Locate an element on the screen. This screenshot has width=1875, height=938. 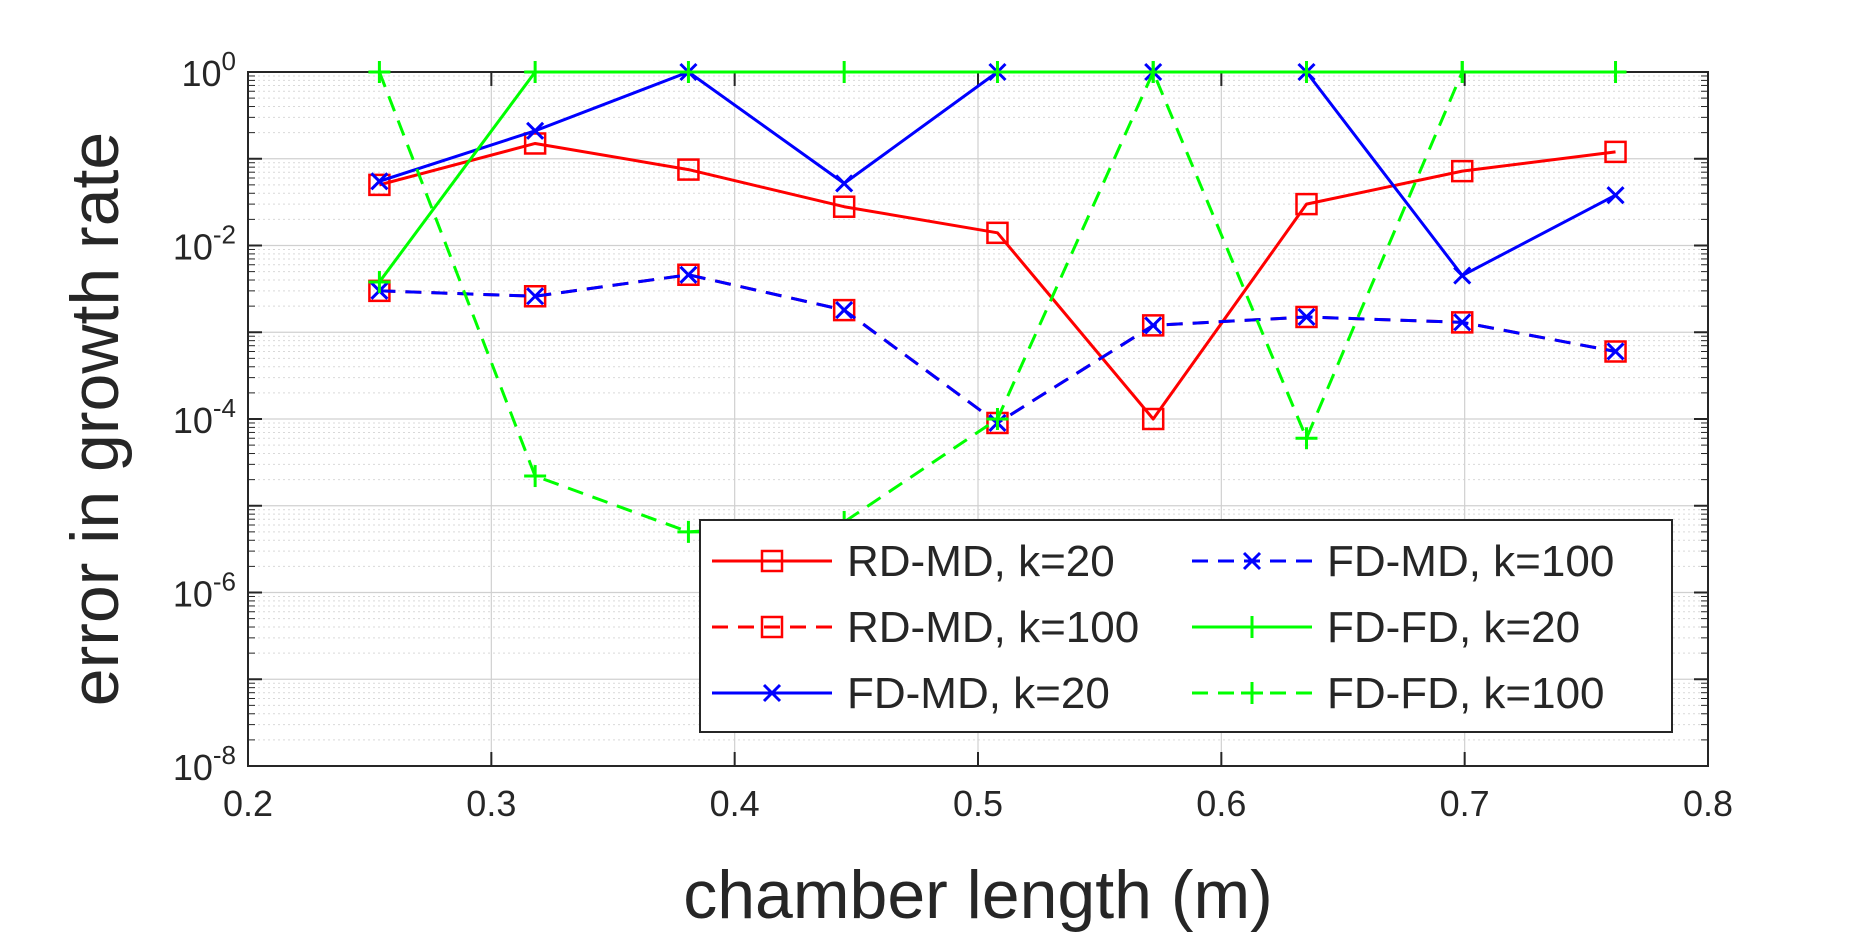
x-tick-label: 0.5 is located at coordinates (978, 803).